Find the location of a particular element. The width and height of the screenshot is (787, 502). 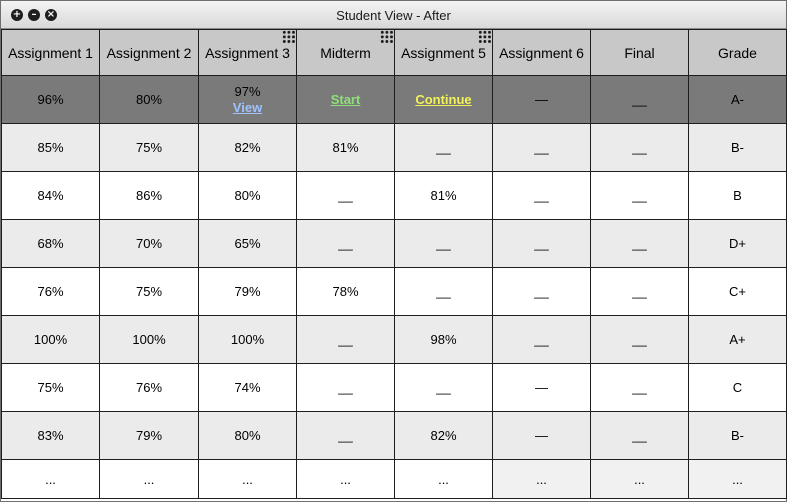

col-assignment-5-label: Assignment 5 is located at coordinates (443, 52).